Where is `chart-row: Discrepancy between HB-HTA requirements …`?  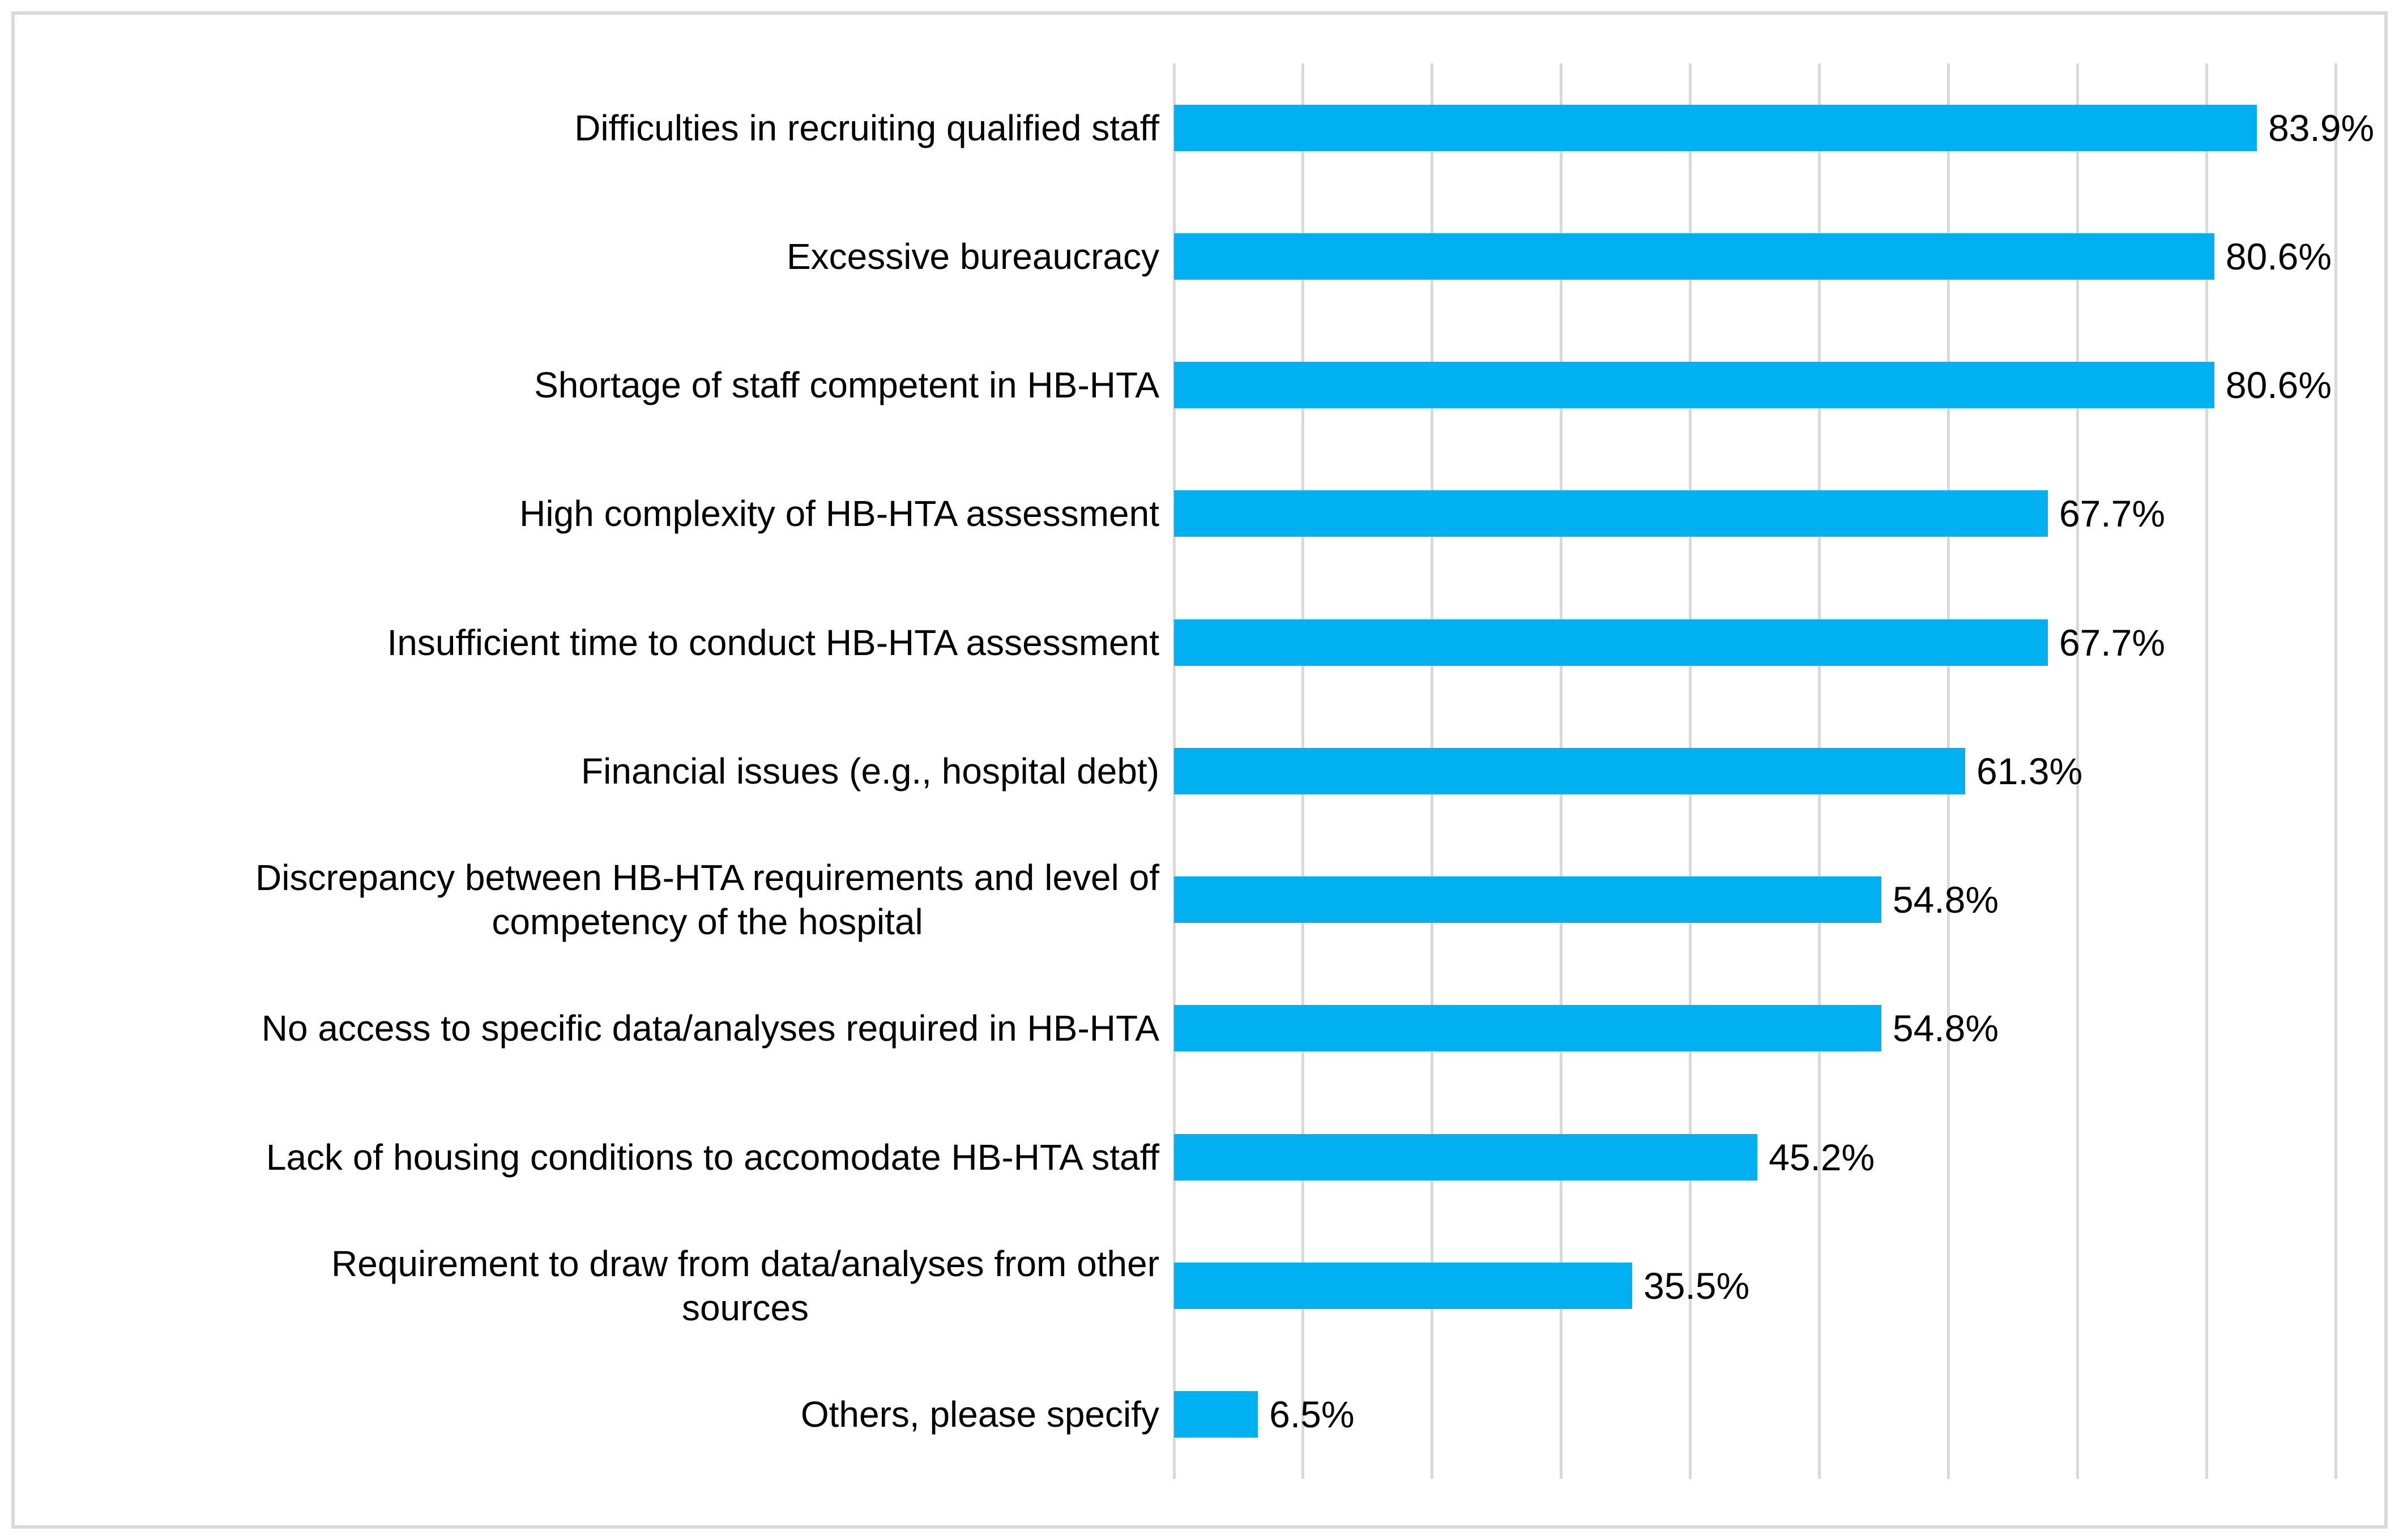
chart-row: Discrepancy between HB-HTA requirements … is located at coordinates (1199, 900).